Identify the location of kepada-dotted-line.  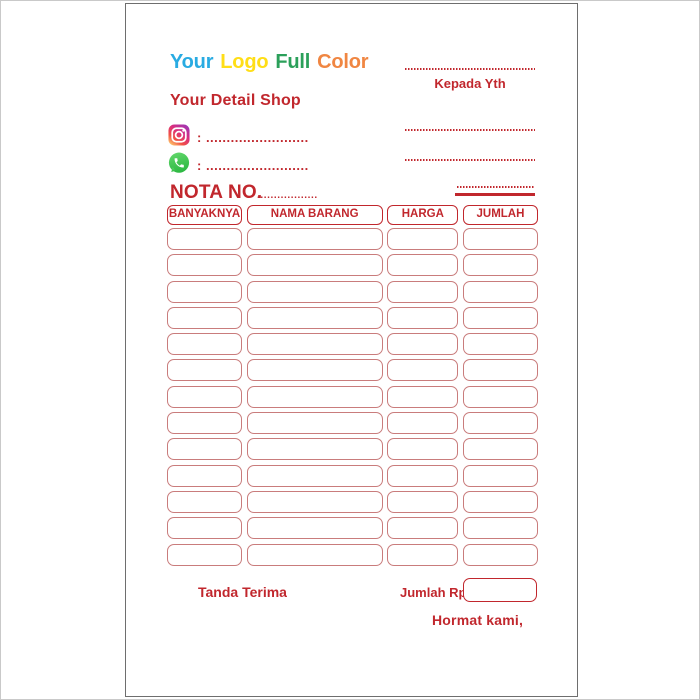
(470, 69).